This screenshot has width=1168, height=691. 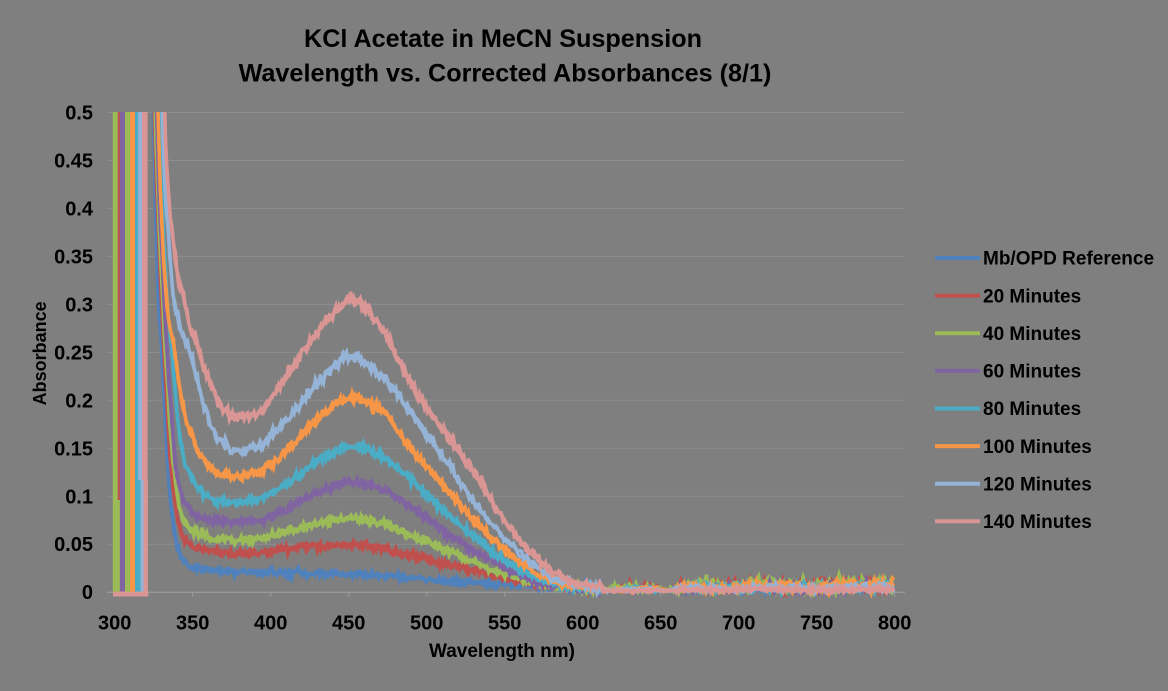 What do you see at coordinates (79, 114) in the screenshot?
I see `svg-text: 0.5` at bounding box center [79, 114].